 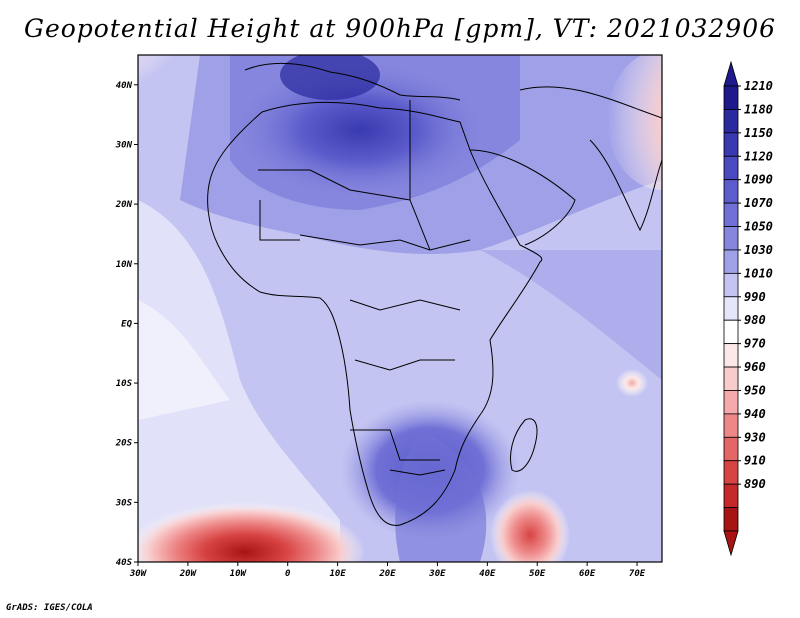 What do you see at coordinates (124, 563) in the screenshot?
I see `y-tick-label: 40S` at bounding box center [124, 563].